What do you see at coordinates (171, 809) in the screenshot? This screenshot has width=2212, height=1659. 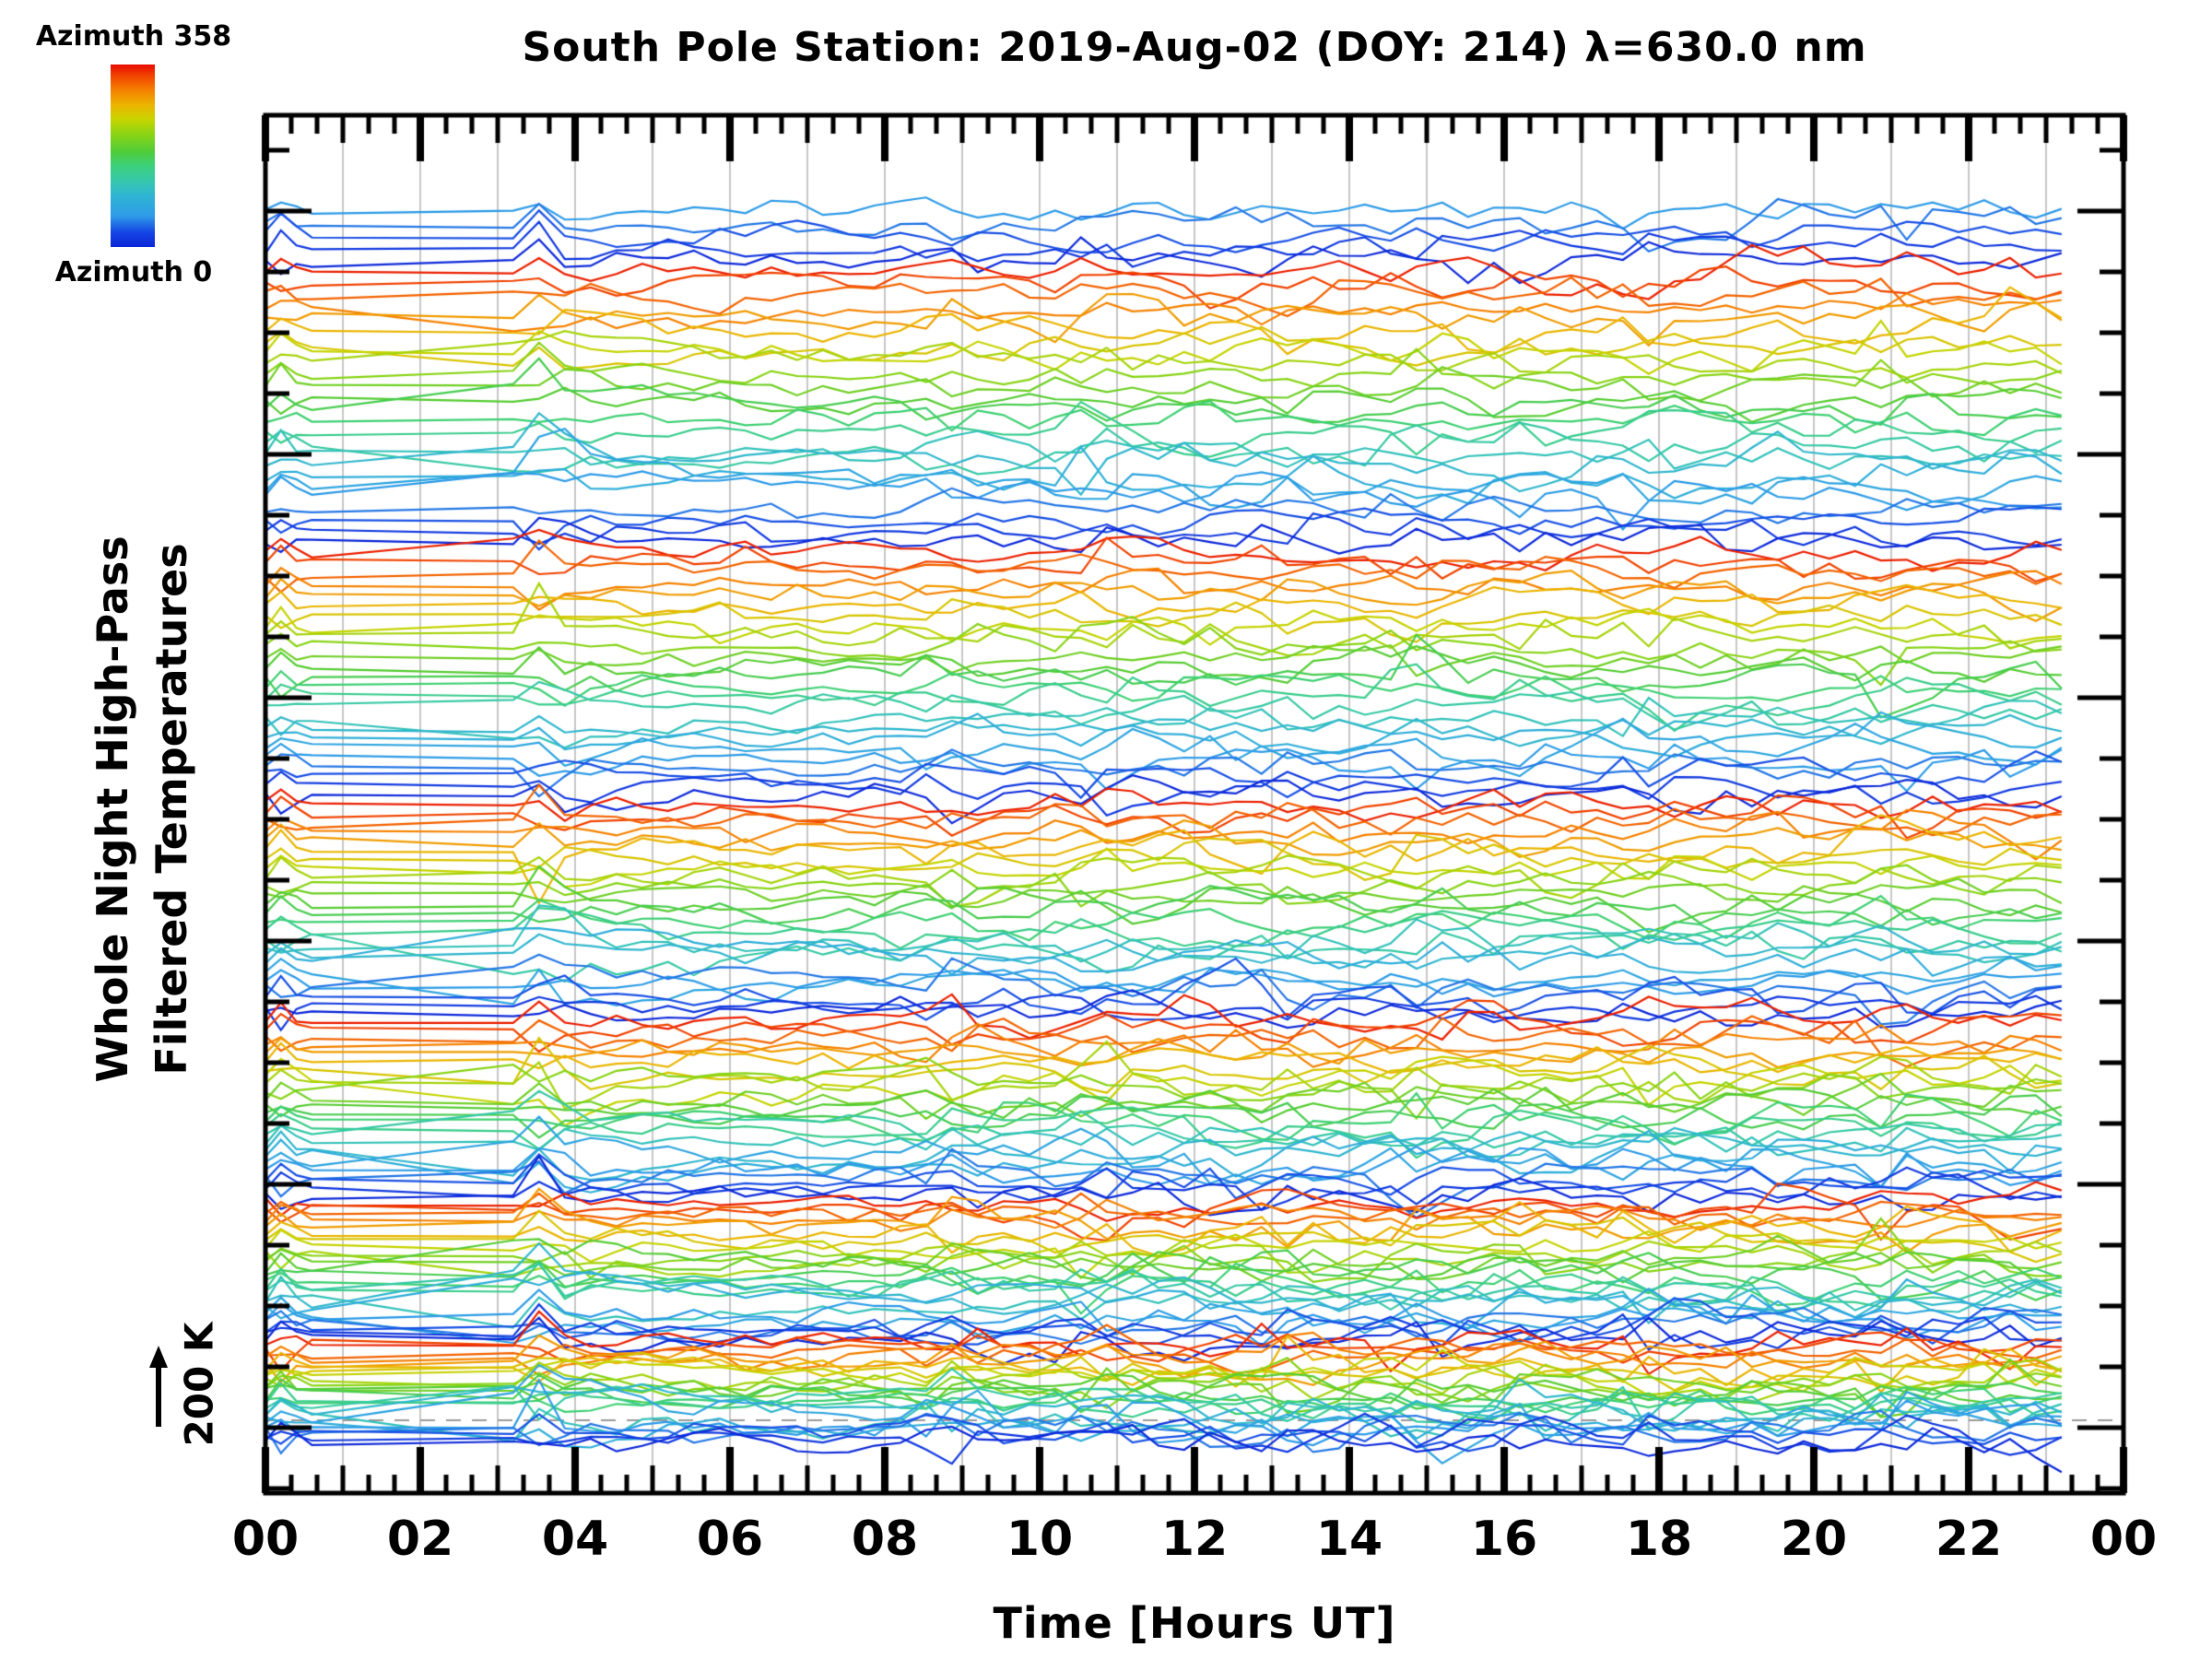 I see `y-axis-title-line2: Filtered Temperatures` at bounding box center [171, 809].